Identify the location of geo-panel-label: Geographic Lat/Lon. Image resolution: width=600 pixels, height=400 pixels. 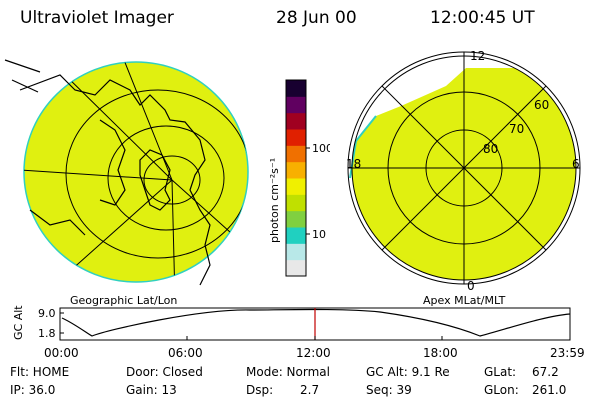
(124, 300).